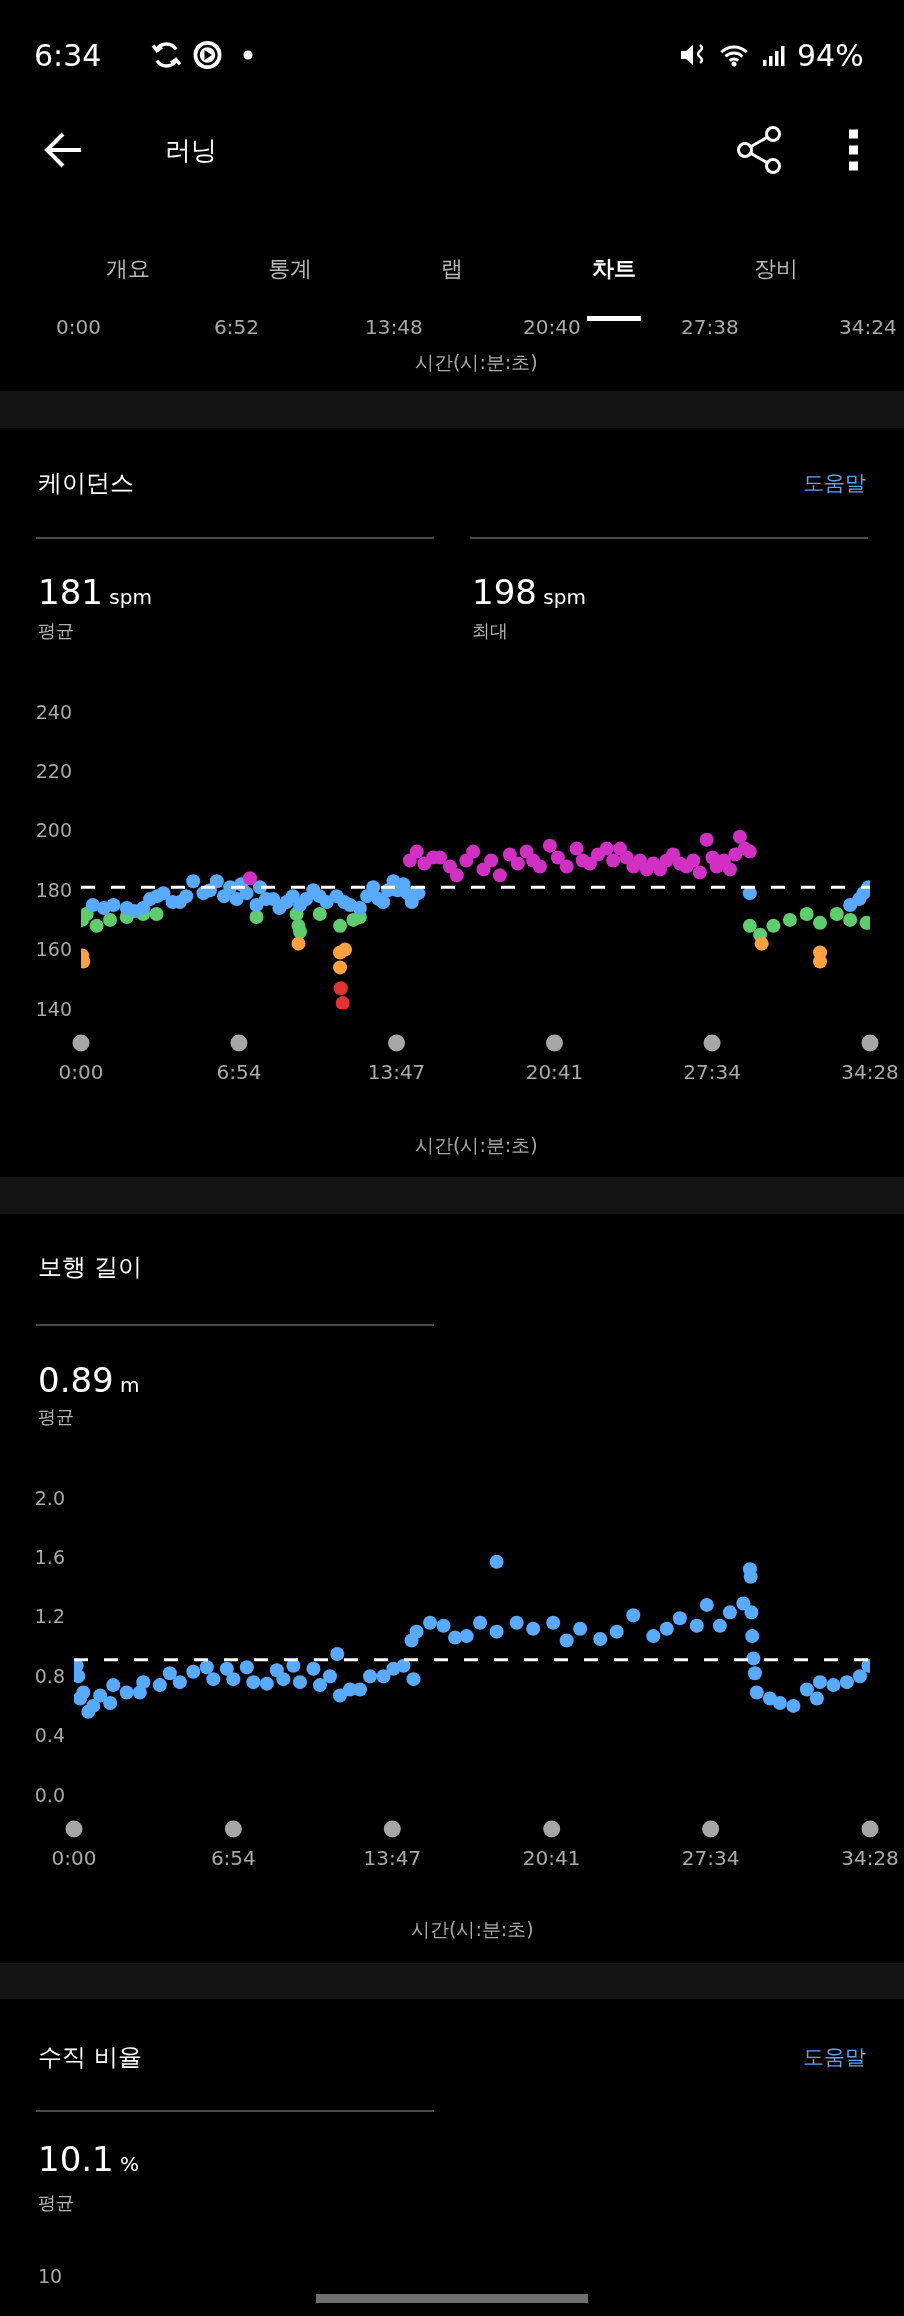 This screenshot has height=2316, width=904. What do you see at coordinates (89, 2159) in the screenshot?
I see `text: 10.1 %` at bounding box center [89, 2159].